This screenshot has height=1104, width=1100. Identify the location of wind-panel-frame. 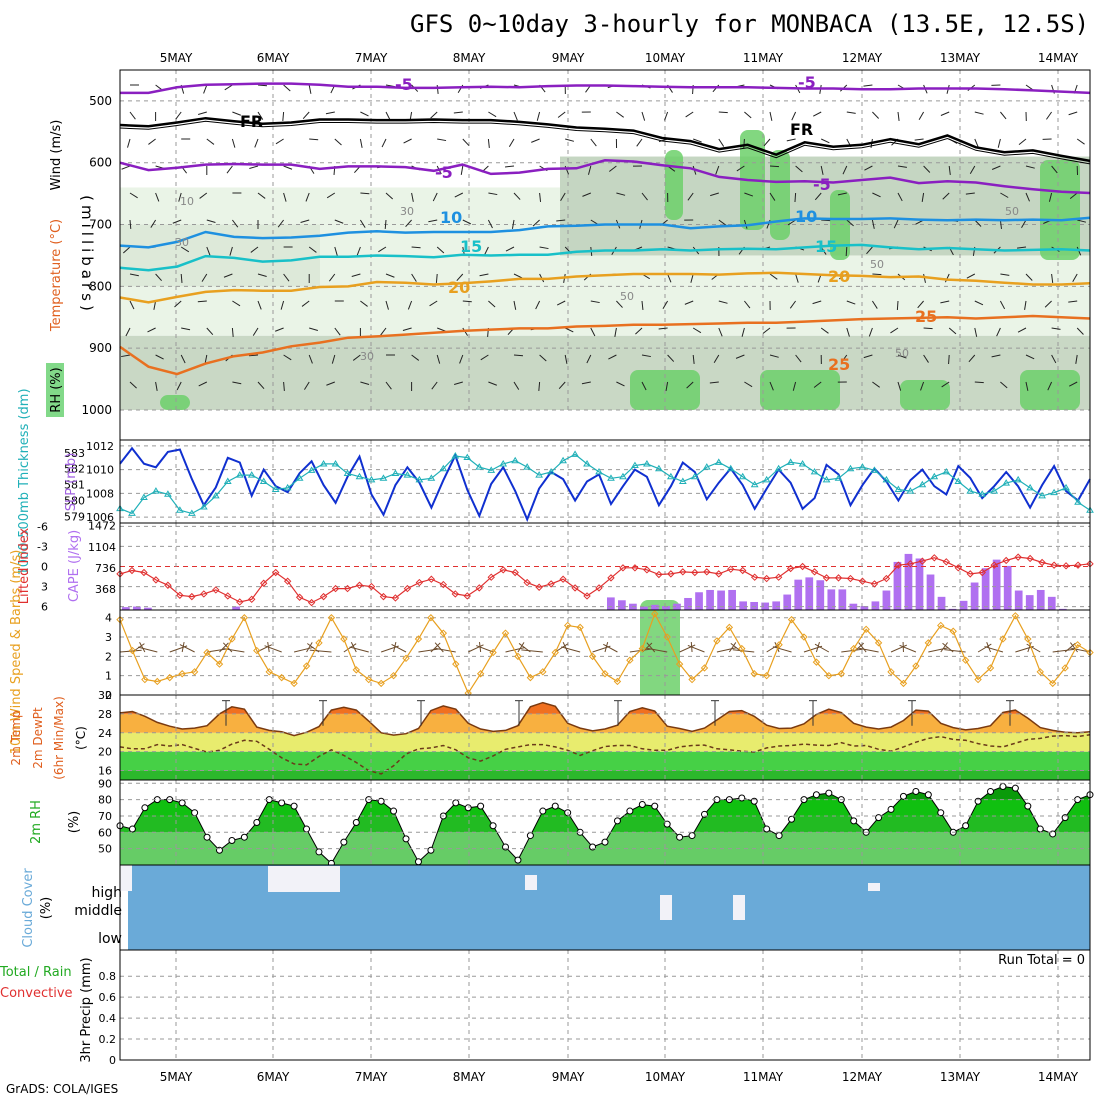
(605, 652).